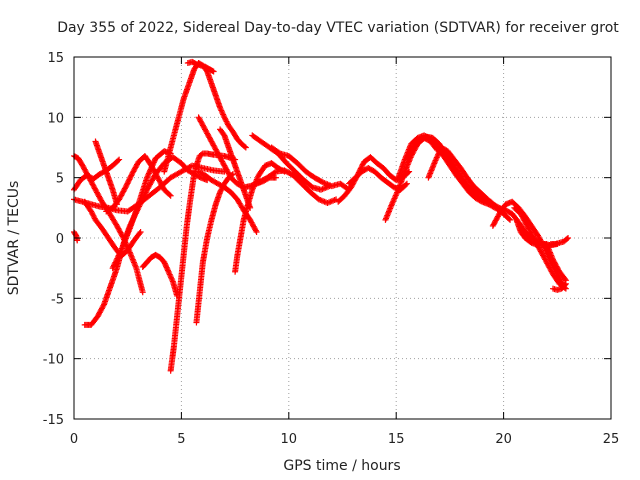  Describe the element at coordinates (341, 466) in the screenshot. I see `x-axis-label: GPS time / hours` at that location.